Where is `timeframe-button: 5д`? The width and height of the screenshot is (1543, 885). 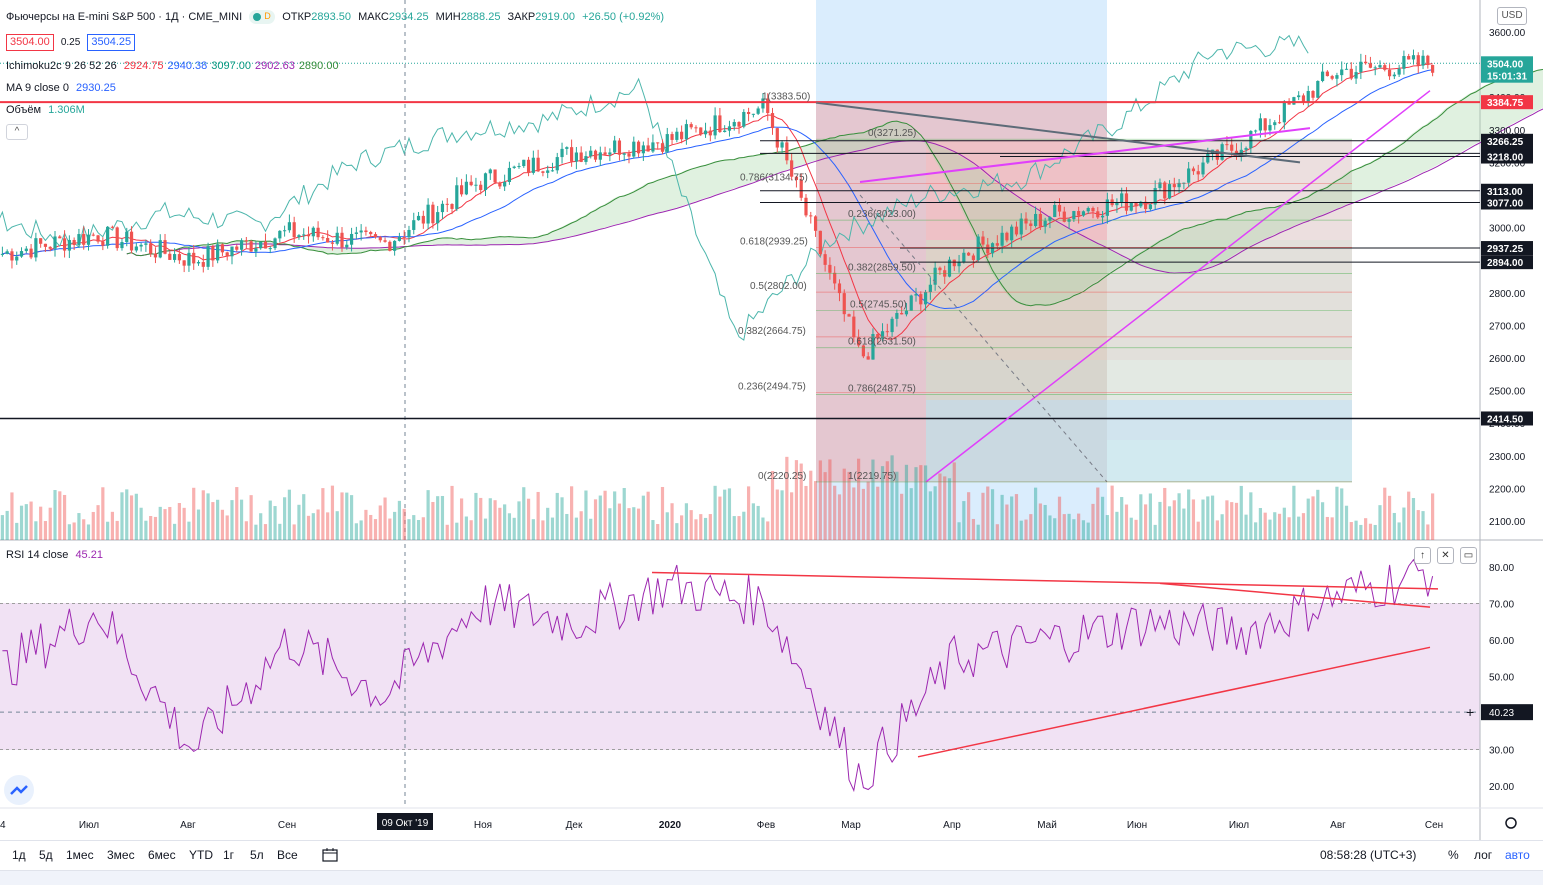
timeframe-button: 5д is located at coordinates (46, 855).